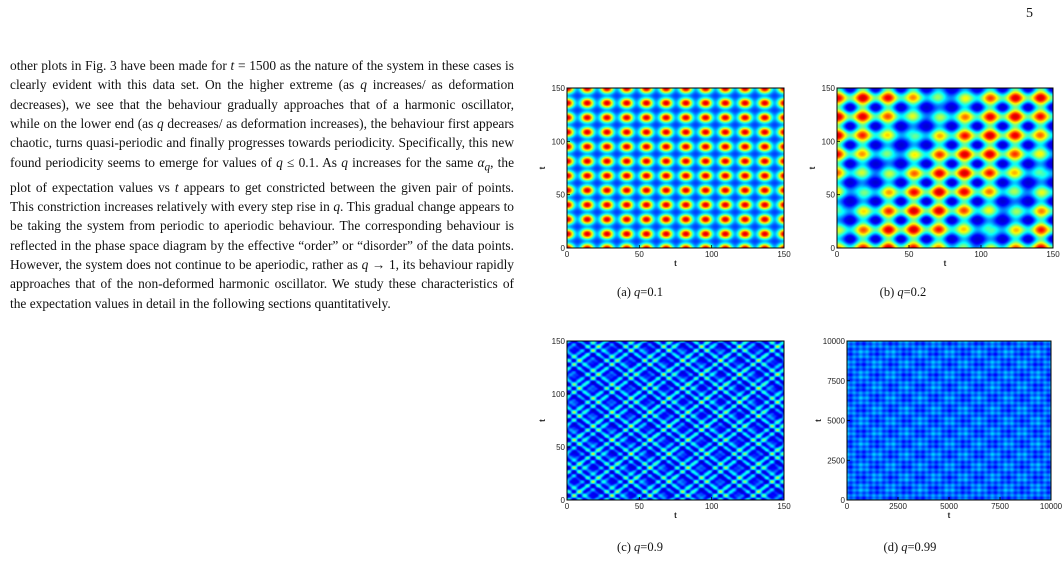 This screenshot has width=1063, height=564. What do you see at coordinates (1029, 13) in the screenshot?
I see `page-number: 5` at bounding box center [1029, 13].